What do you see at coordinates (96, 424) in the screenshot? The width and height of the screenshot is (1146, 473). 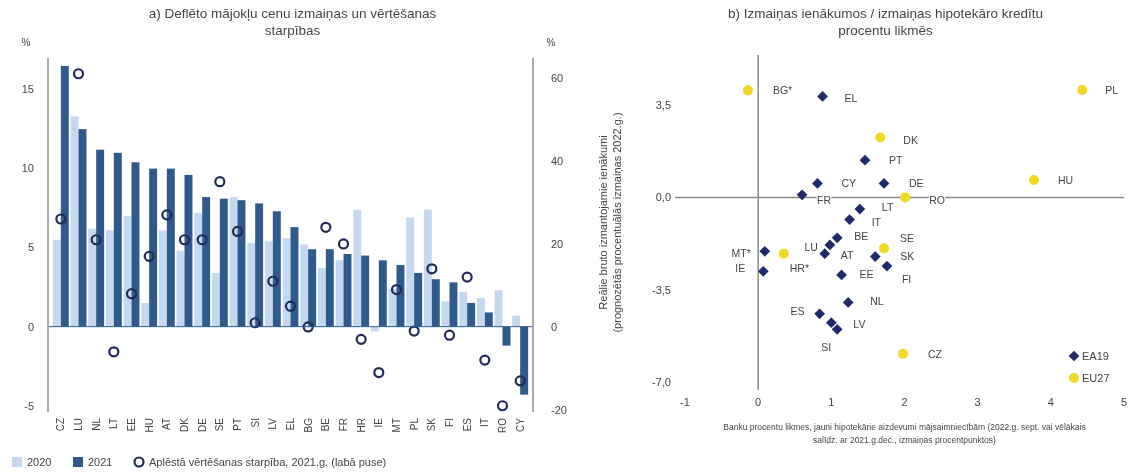 I see `x-tick-label: NL` at bounding box center [96, 424].